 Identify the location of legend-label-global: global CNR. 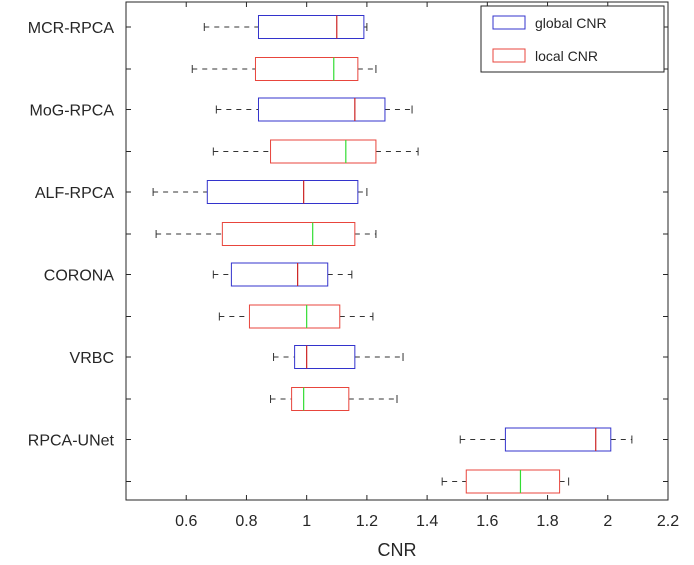
(571, 23).